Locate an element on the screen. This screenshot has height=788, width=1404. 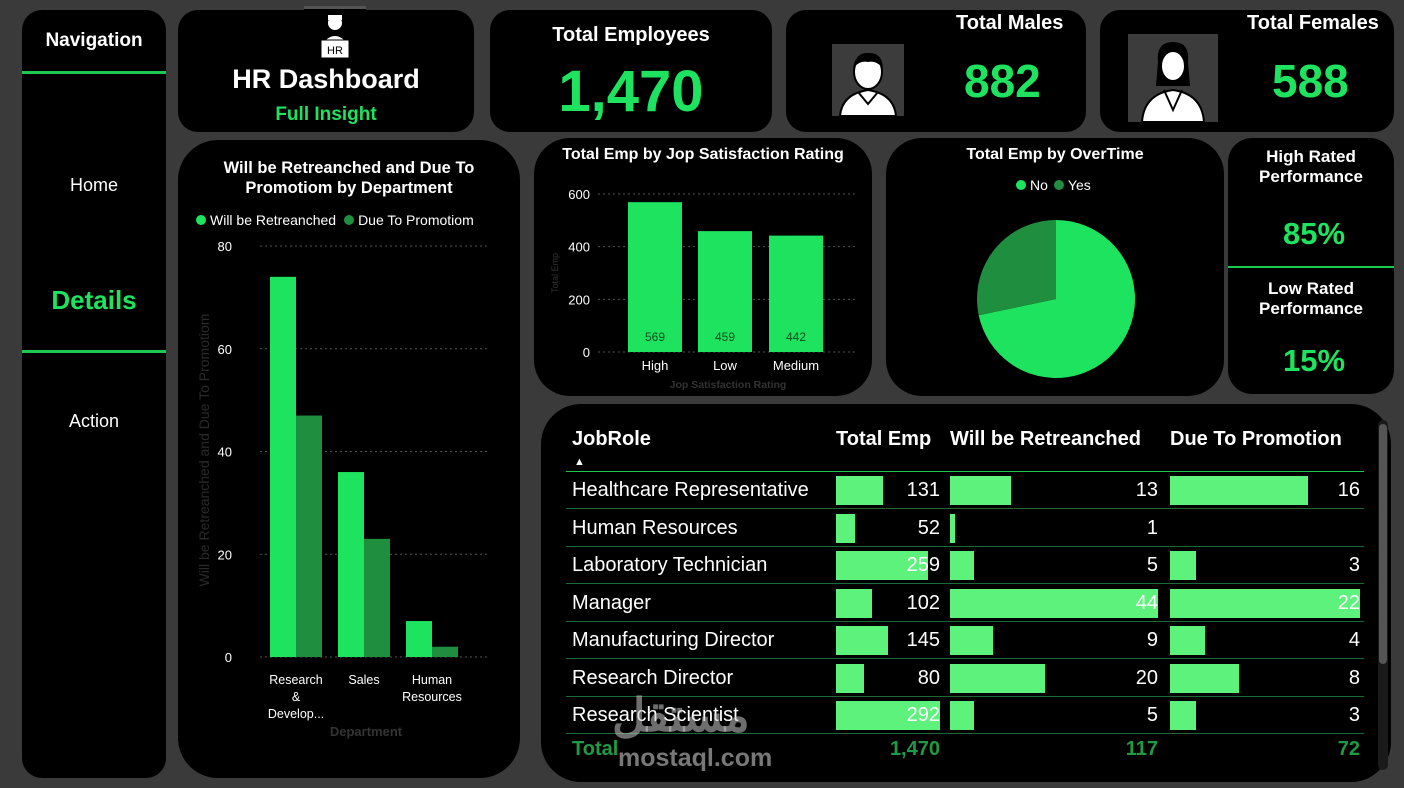
total-males-label: Total Males is located at coordinates (1010, 23).